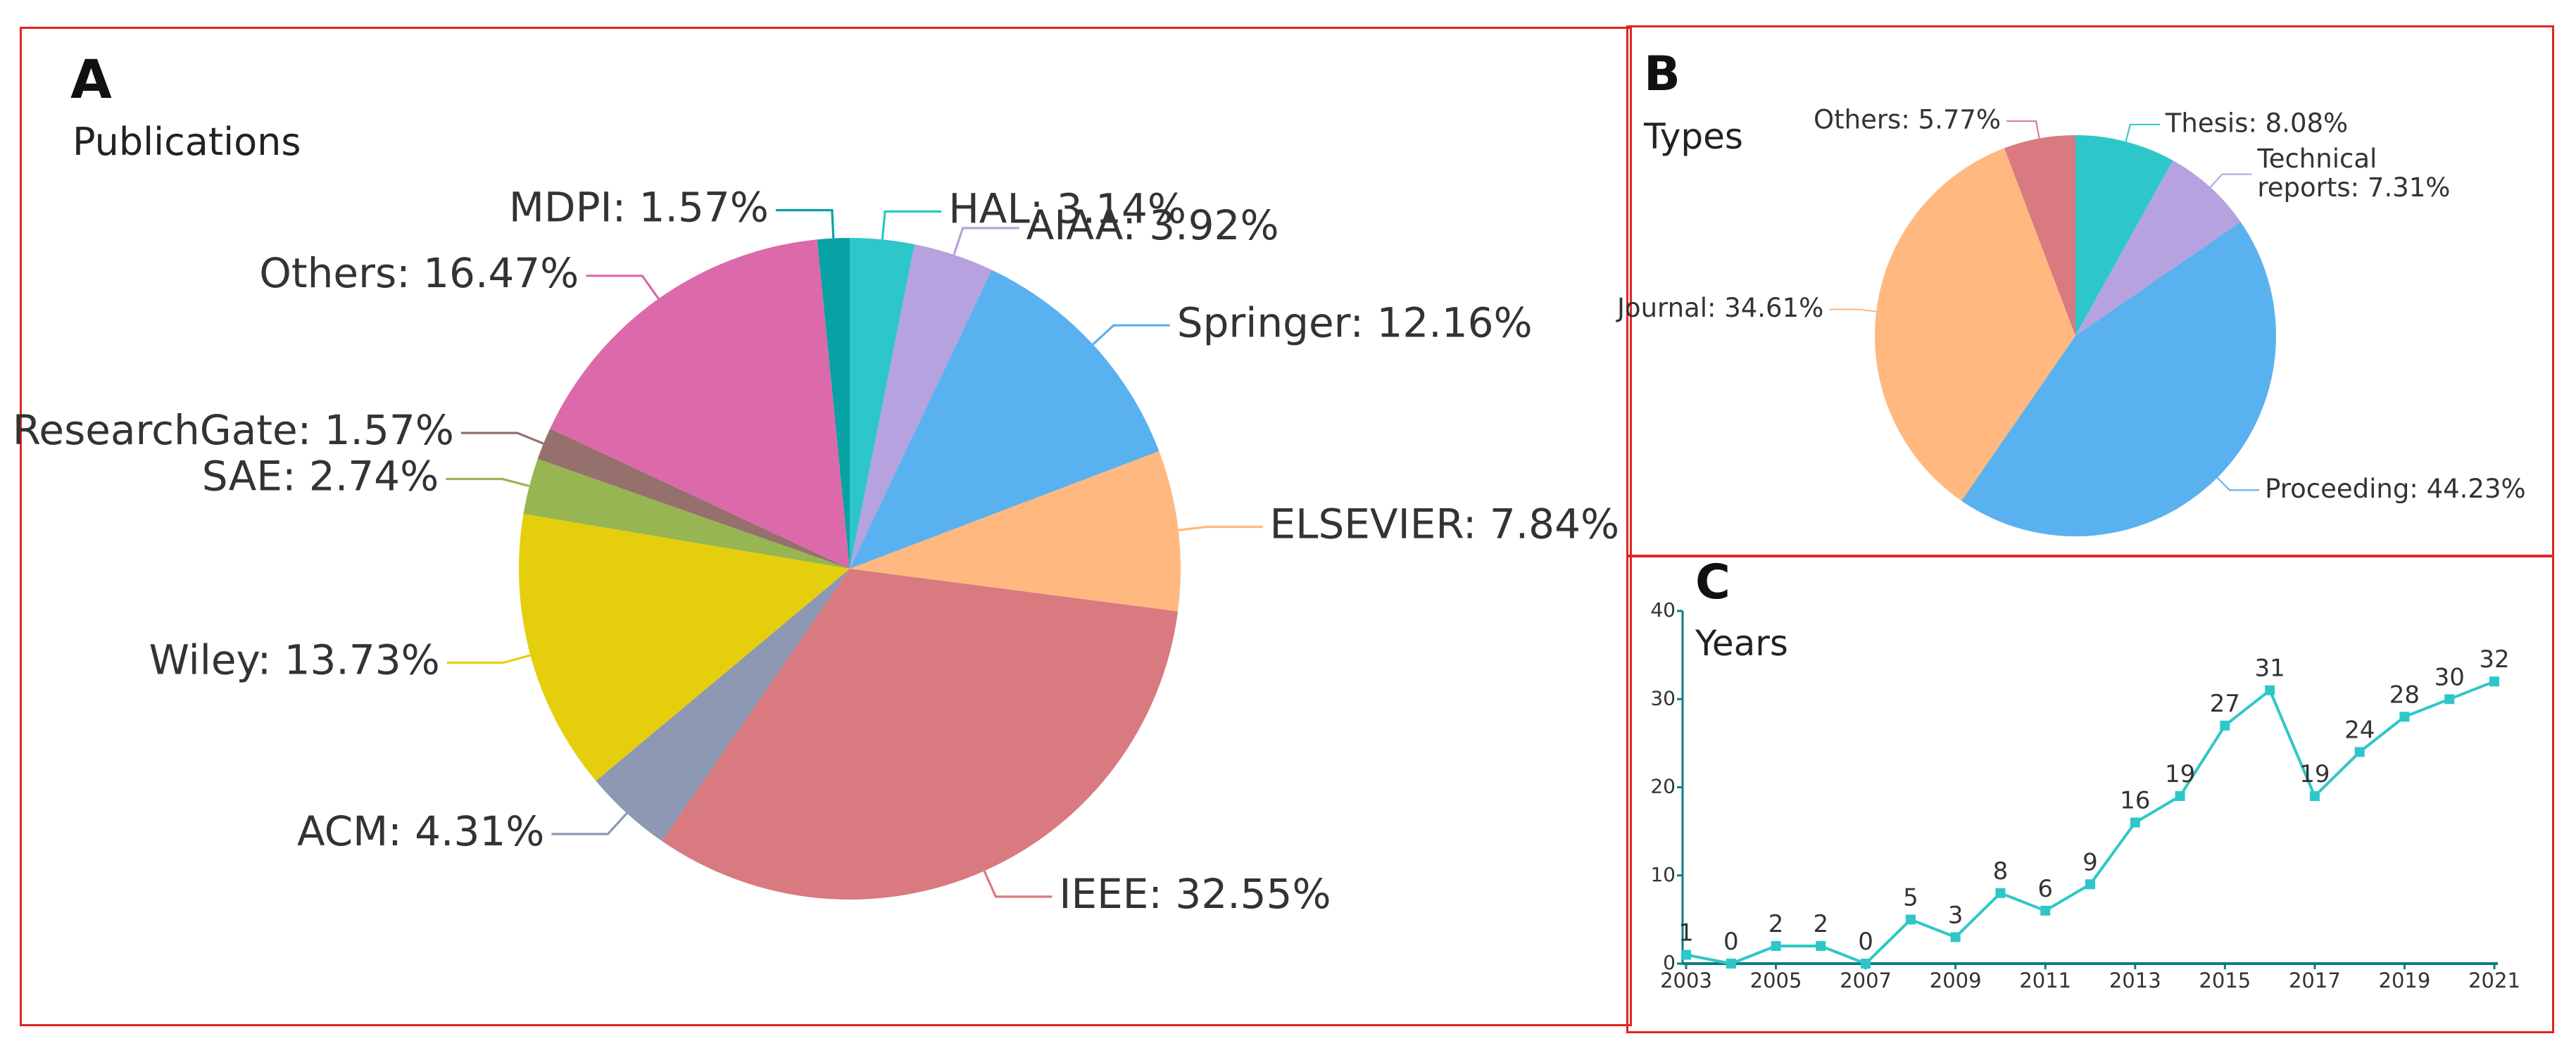 The image size is (2576, 1053). What do you see at coordinates (912, 225) in the screenshot?
I see `publications-leader-hal` at bounding box center [912, 225].